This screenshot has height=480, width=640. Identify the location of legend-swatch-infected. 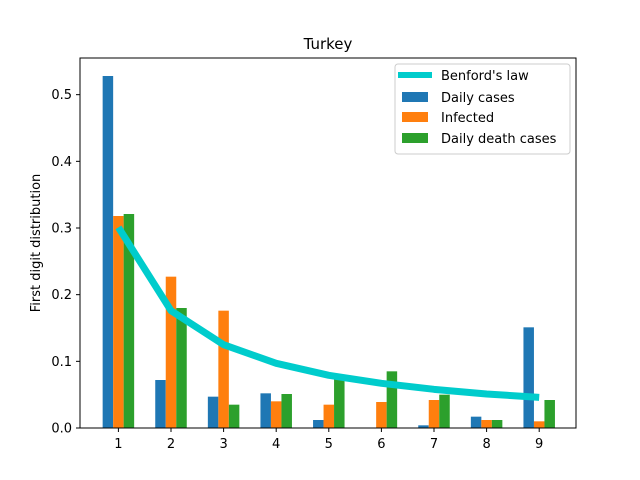
(415, 117).